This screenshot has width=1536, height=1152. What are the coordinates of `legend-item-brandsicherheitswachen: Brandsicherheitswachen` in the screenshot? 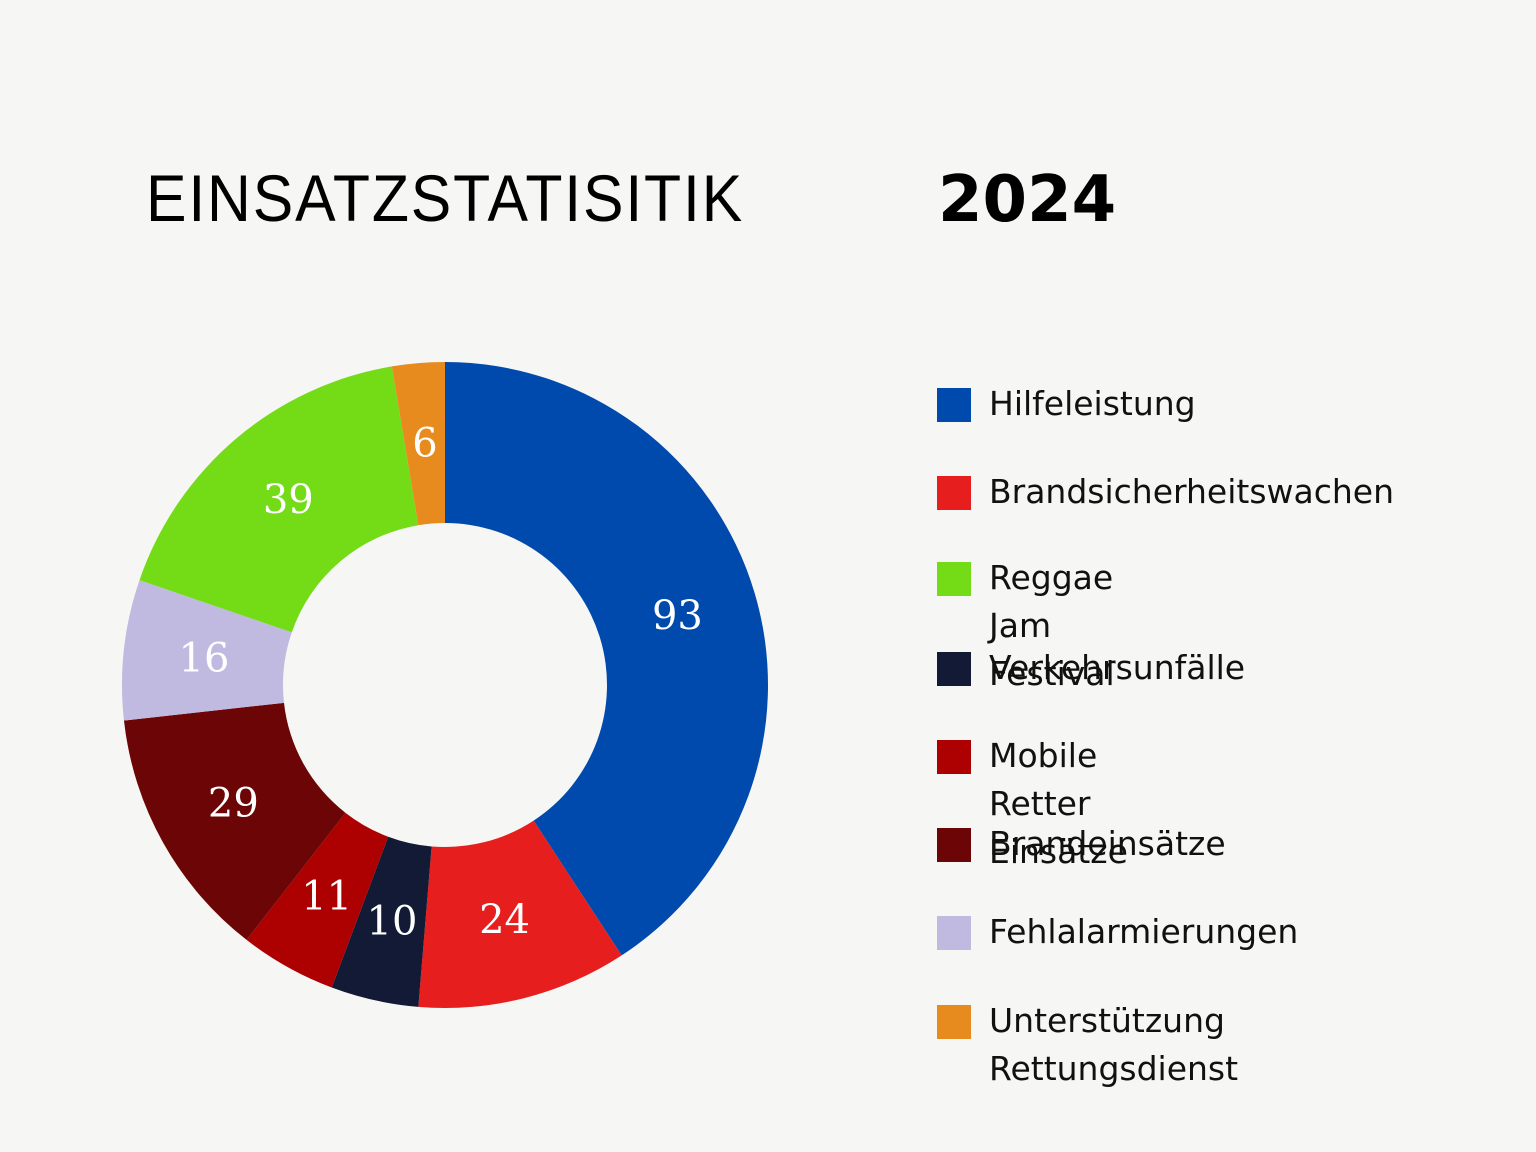 It's located at (1165, 494).